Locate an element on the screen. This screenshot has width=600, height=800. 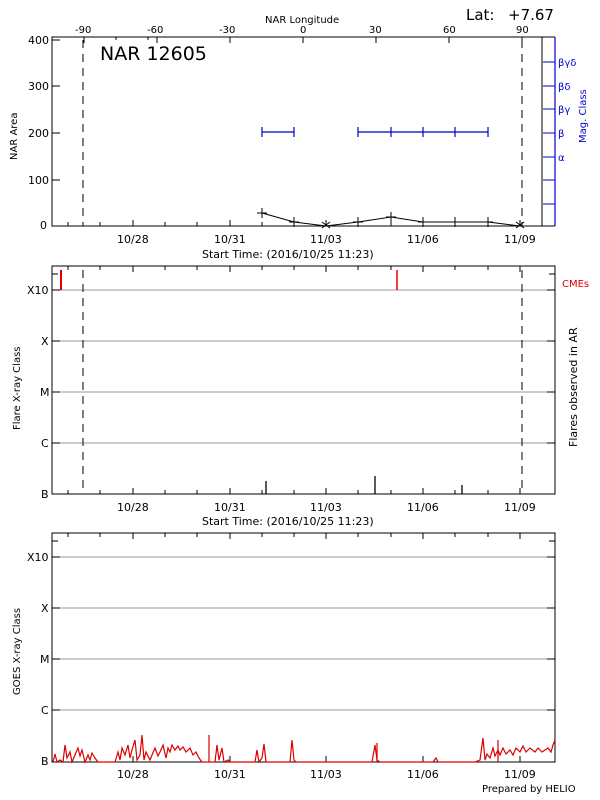
svg-text: 90 is located at coordinates (522, 30).